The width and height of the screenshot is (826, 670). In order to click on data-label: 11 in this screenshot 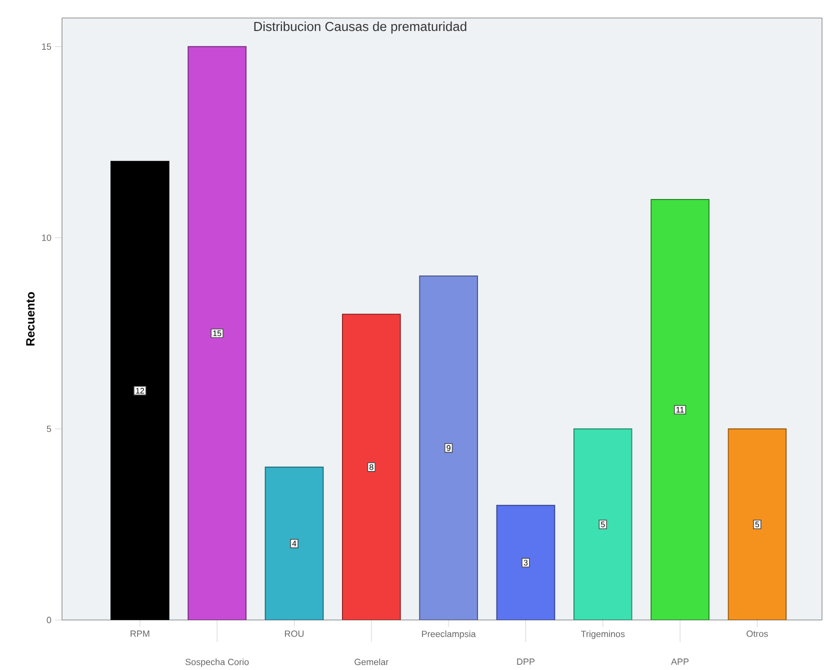, I will do `click(680, 409)`.